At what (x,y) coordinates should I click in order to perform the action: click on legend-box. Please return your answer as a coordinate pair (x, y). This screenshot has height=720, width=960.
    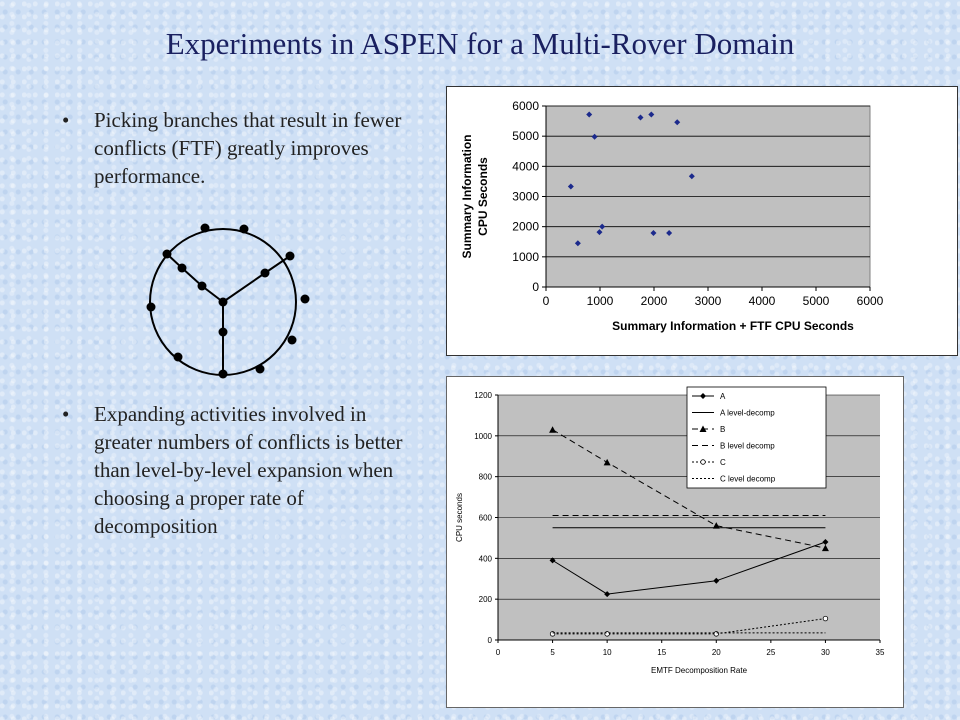
    Looking at the image, I should click on (756, 437).